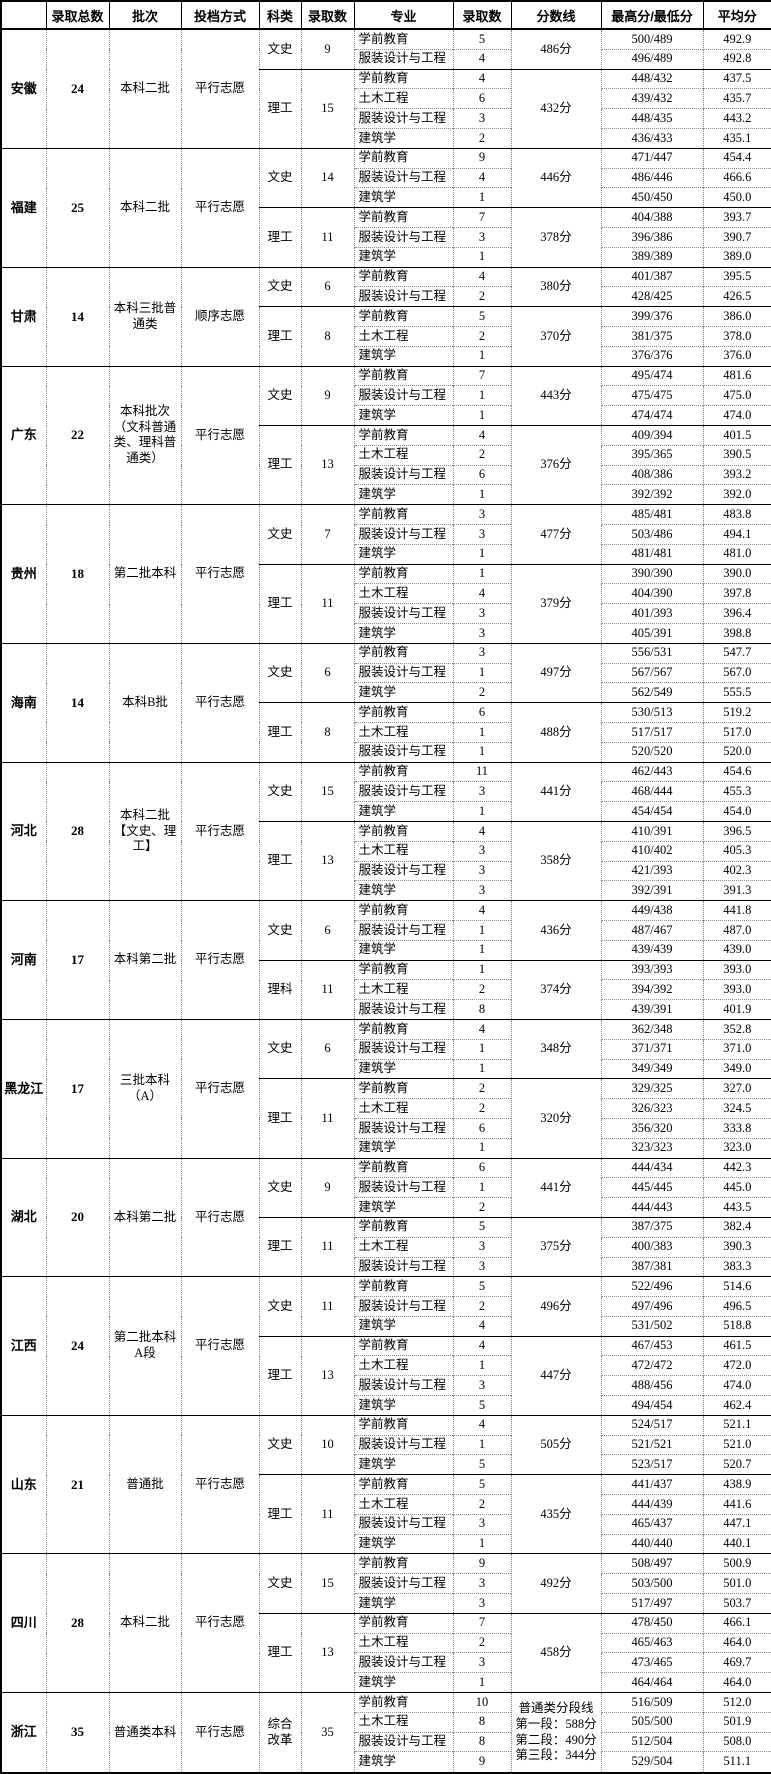  Describe the element at coordinates (736, 257) in the screenshot. I see `avg-score-cell: 389.0` at that location.